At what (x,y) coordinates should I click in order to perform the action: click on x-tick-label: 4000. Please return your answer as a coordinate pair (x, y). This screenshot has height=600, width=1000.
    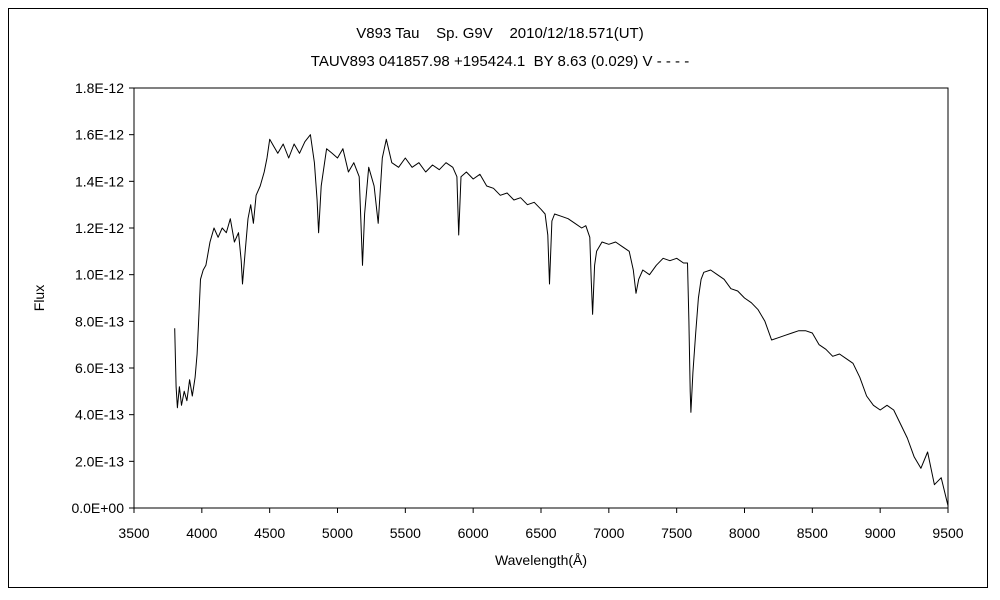
    Looking at the image, I should click on (201, 533).